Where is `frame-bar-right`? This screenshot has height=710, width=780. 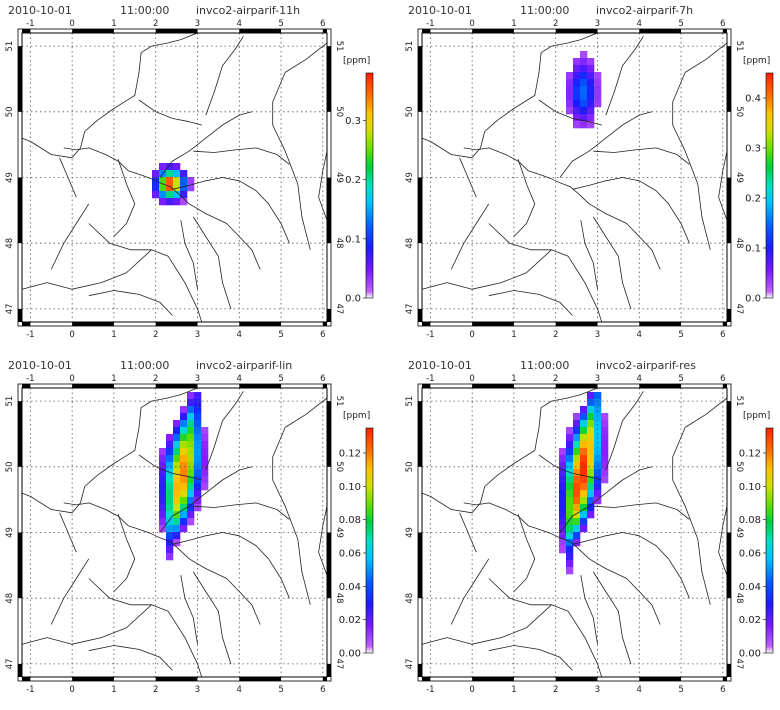 frame-bar-right is located at coordinates (329, 434).